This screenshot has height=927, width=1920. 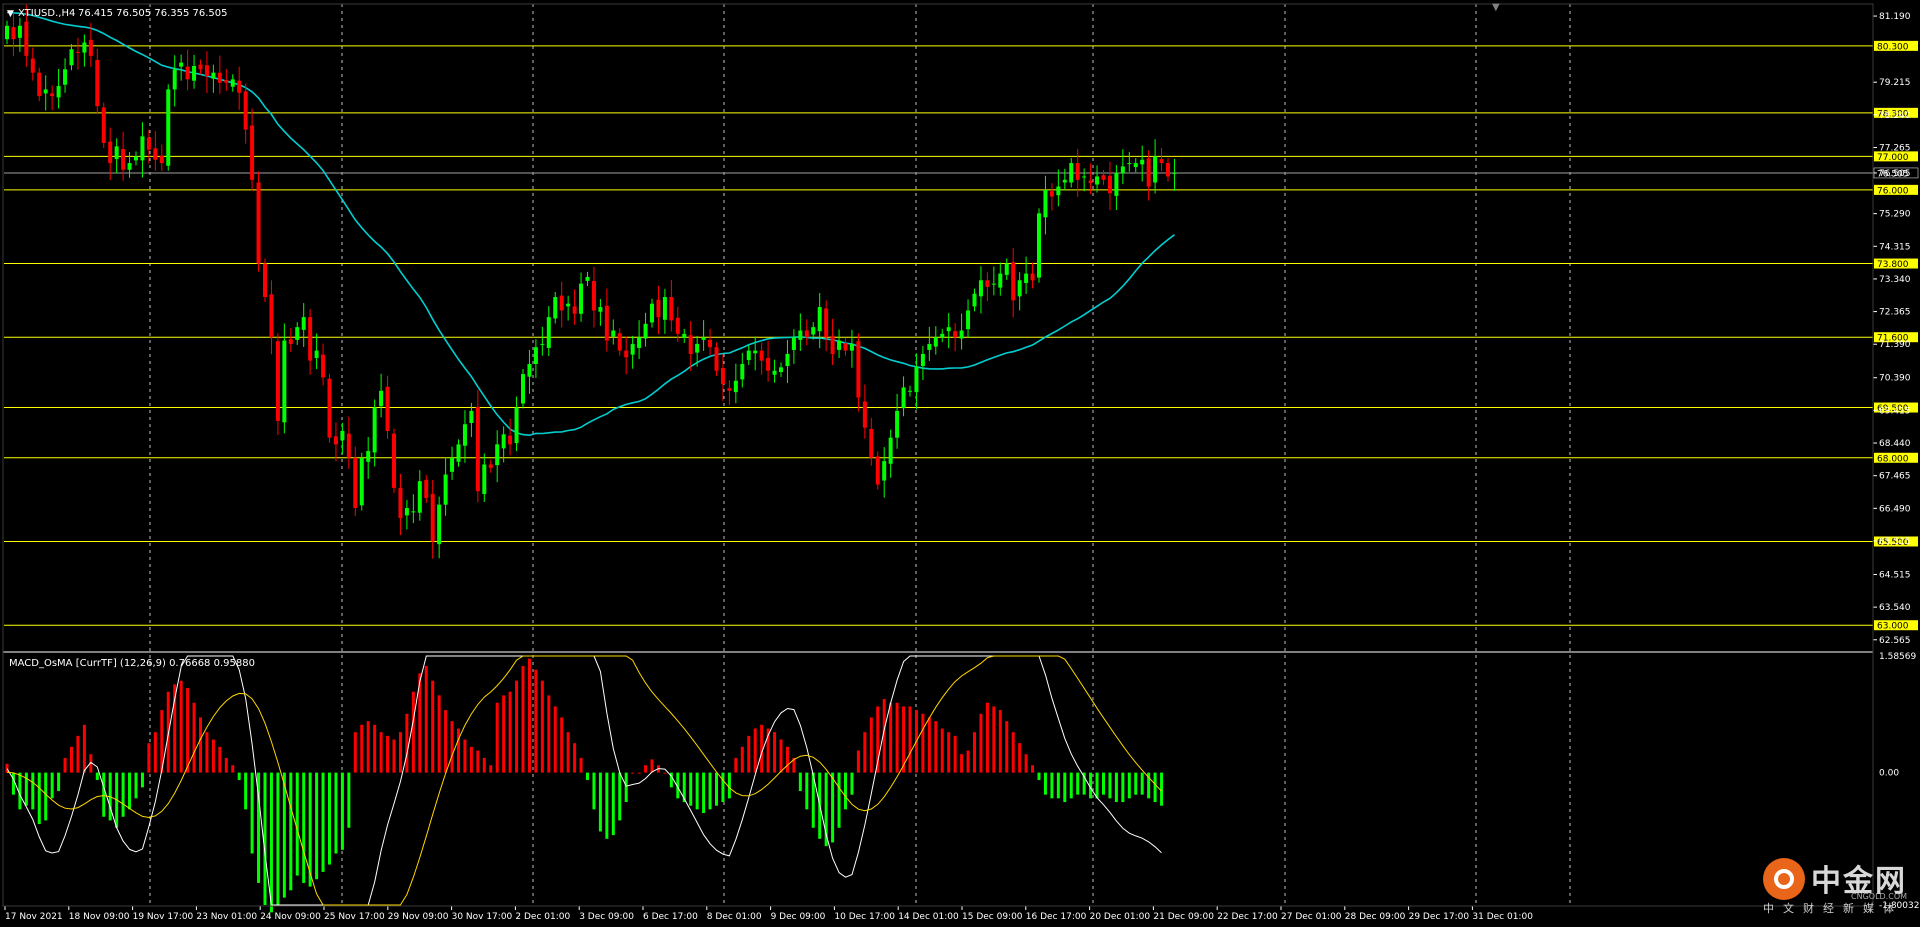 I want to click on time-label: 24 Nov 09:00, so click(x=290, y=917).